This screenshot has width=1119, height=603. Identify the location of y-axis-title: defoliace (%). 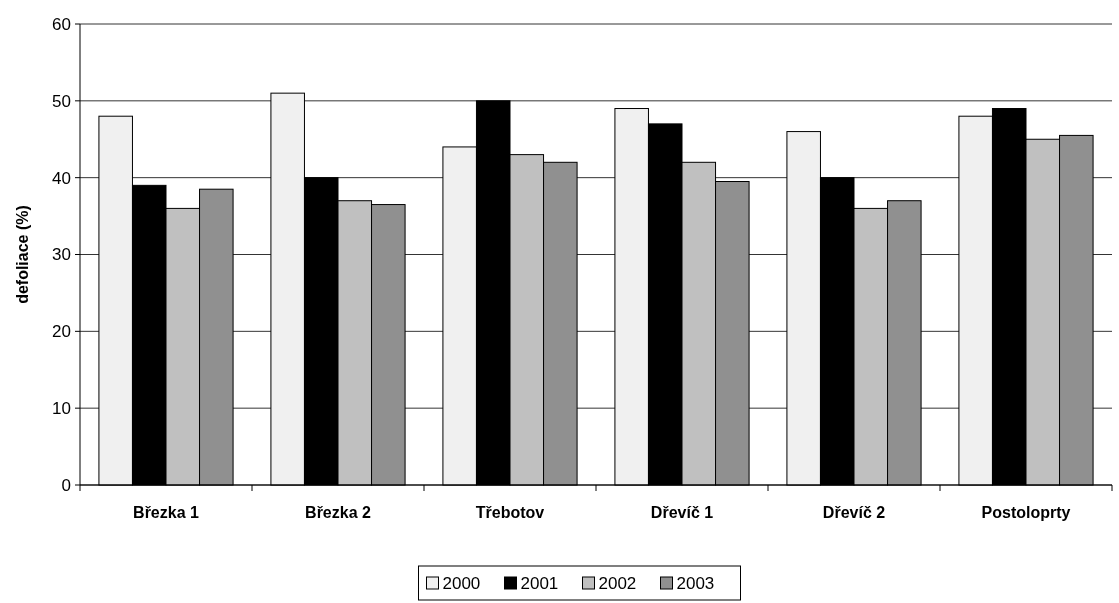
(22, 254).